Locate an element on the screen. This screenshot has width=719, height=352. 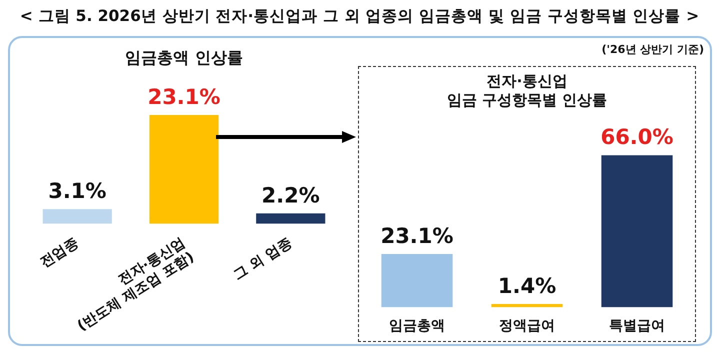
data-label: 66.0% is located at coordinates (637, 137).